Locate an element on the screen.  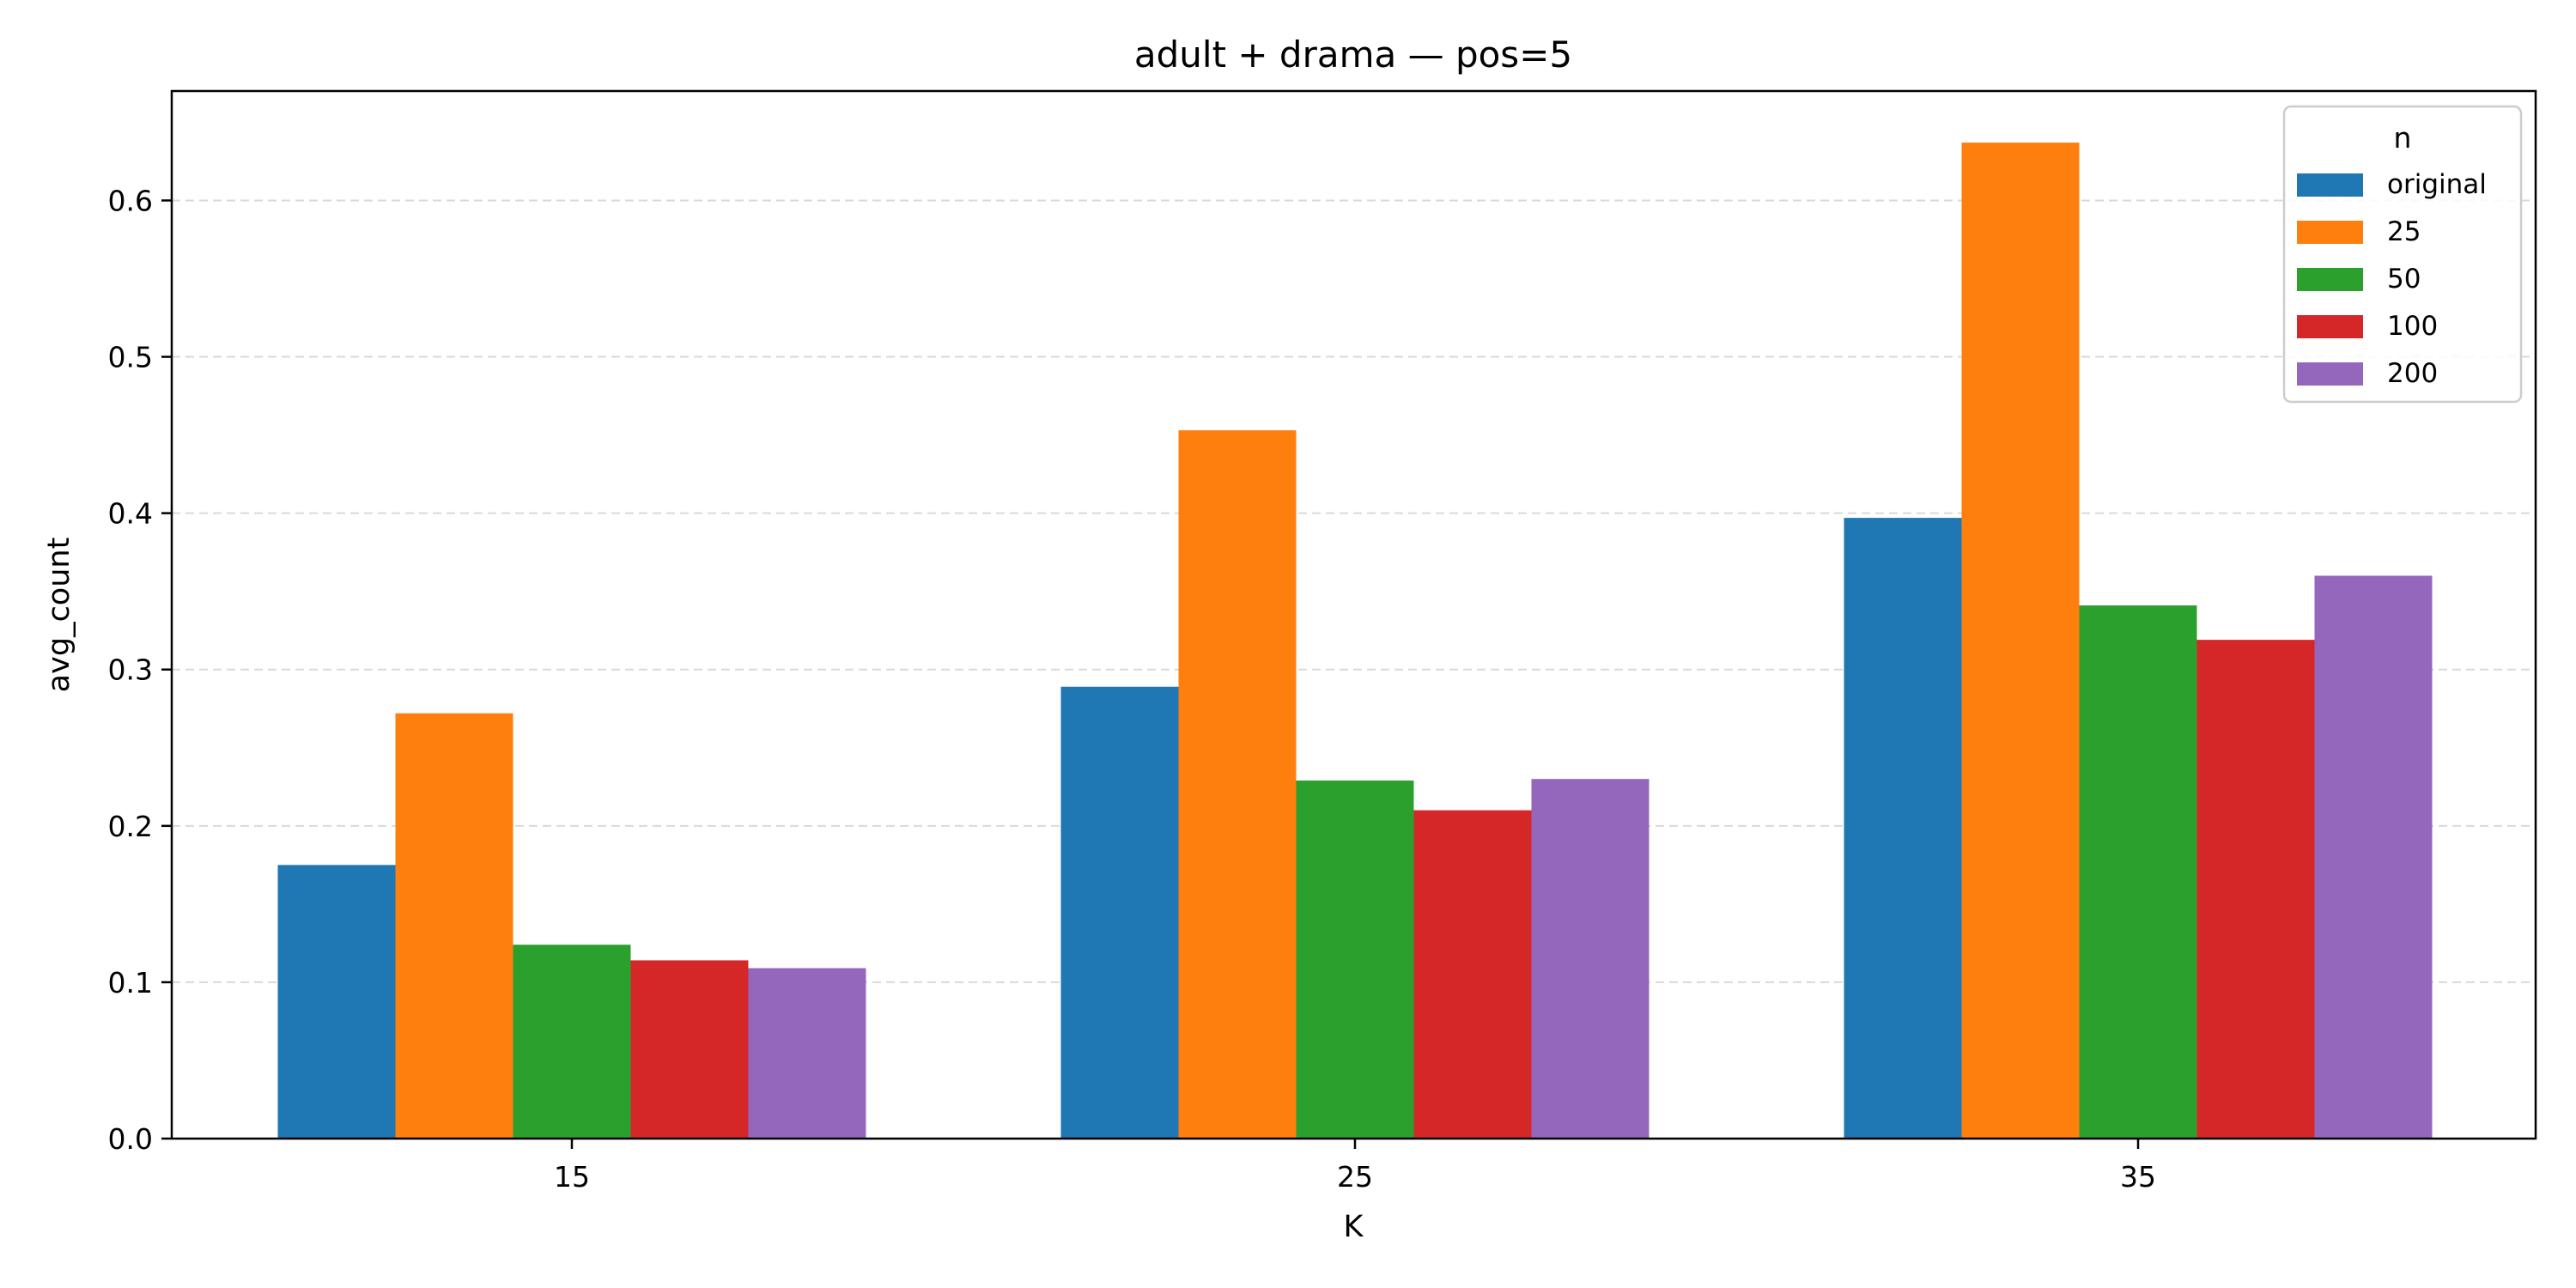
x-axis: 15 25 35 is located at coordinates (1355, 1166).